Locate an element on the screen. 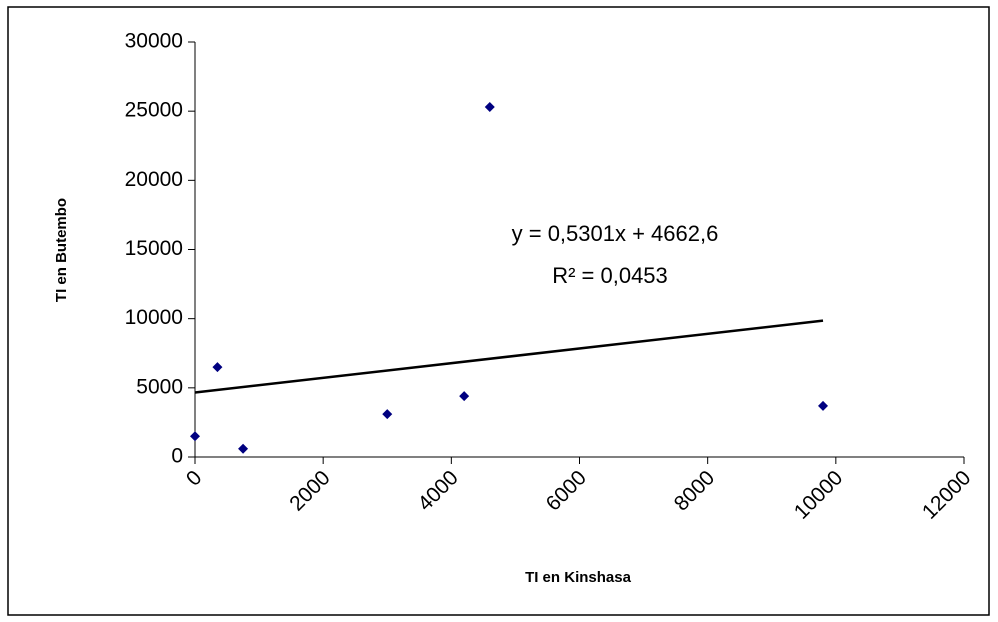 Image resolution: width=998 pixels, height=622 pixels. y-tick-label: 15000 is located at coordinates (154, 248).